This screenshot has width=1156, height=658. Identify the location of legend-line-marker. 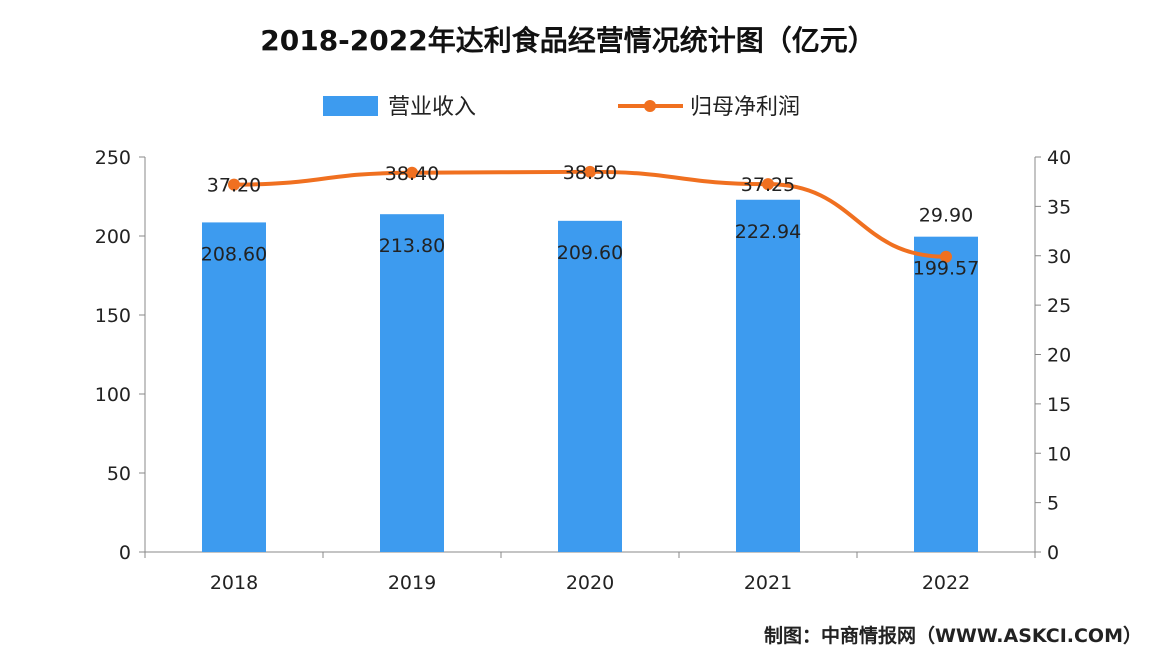
(650, 106).